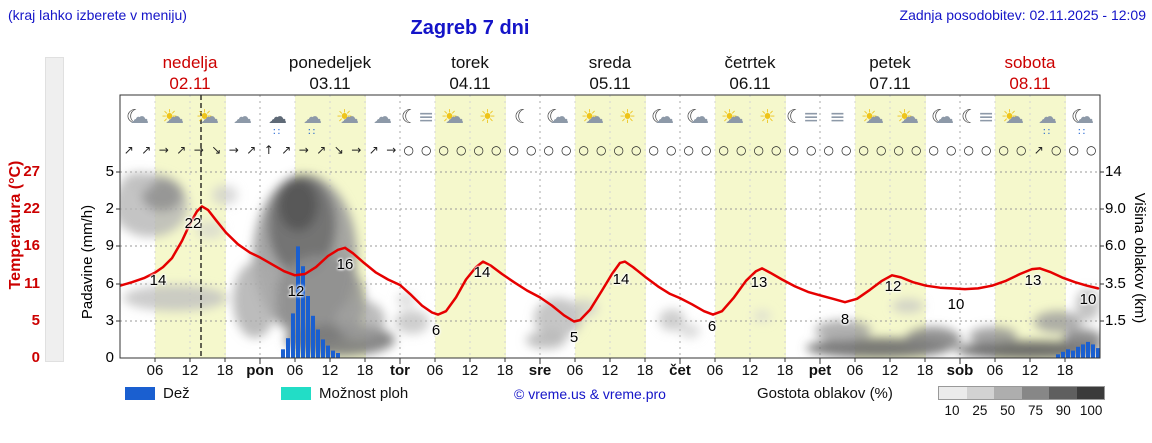 The width and height of the screenshot is (1152, 443). What do you see at coordinates (15, 225) in the screenshot?
I see `temperature-axis-label: Temperatura (°C)` at bounding box center [15, 225].